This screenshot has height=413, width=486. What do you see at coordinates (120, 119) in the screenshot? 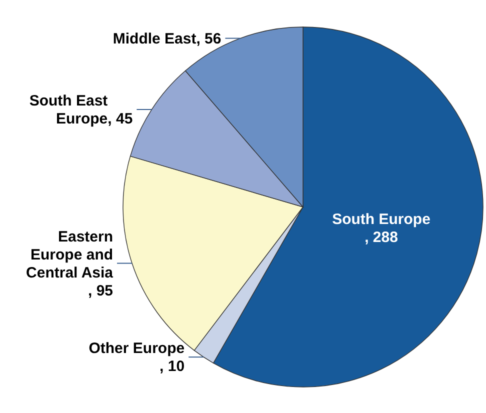
I see `data-label: , 45` at bounding box center [120, 119].